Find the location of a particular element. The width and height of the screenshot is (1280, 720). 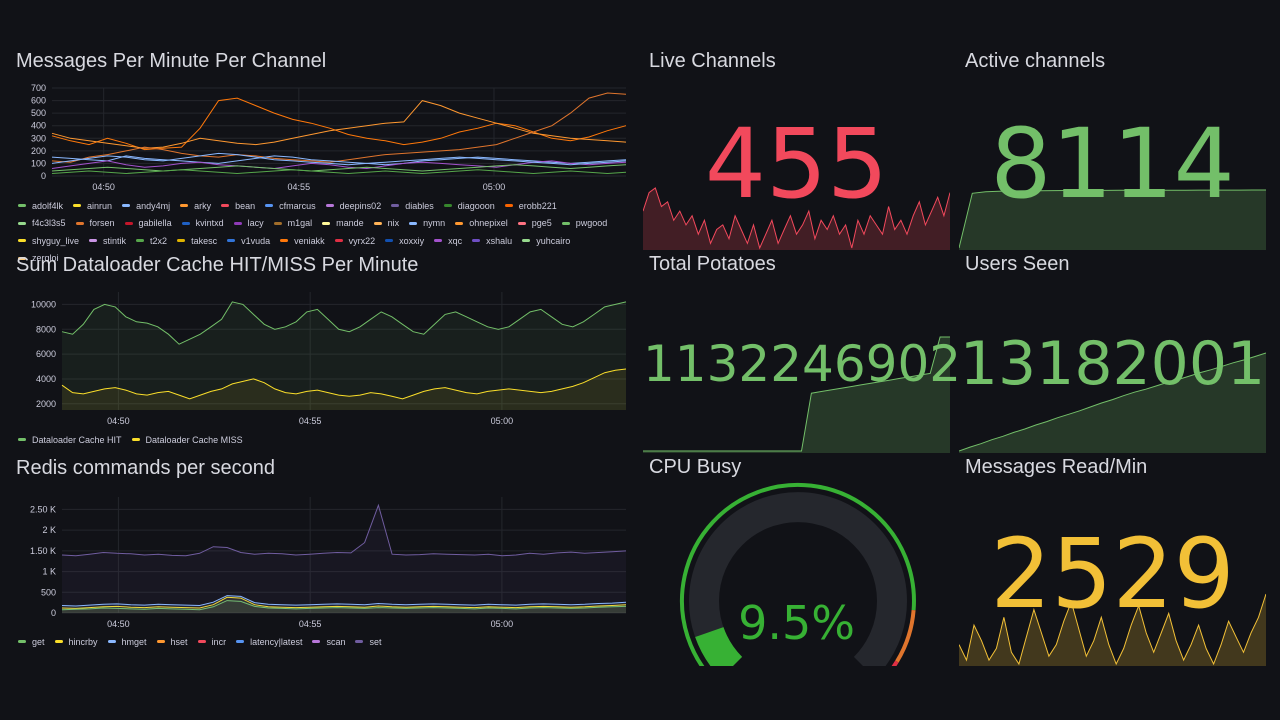

panel-title: Live Channels is located at coordinates (712, 61).